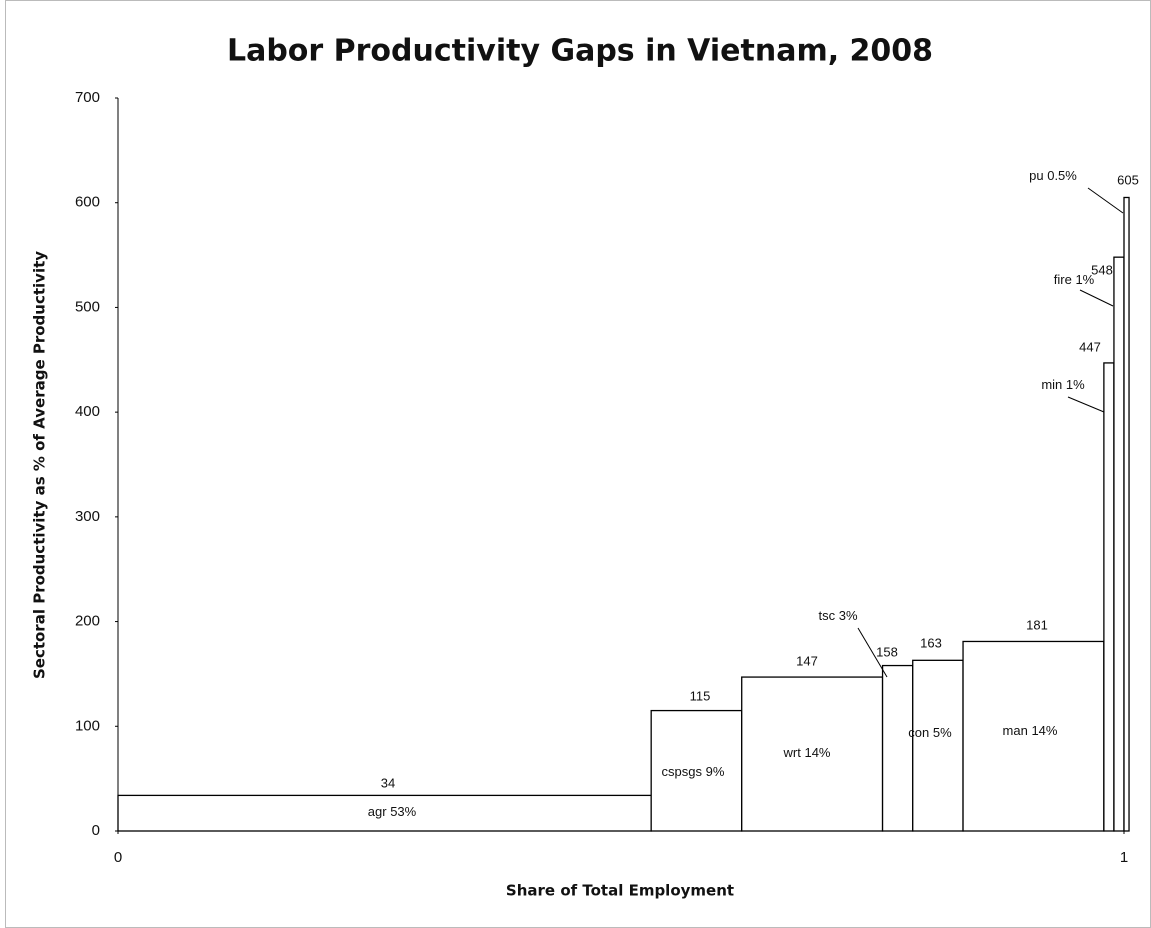  Describe the element at coordinates (1051, 384) in the screenshot. I see `sector-name: min` at that location.